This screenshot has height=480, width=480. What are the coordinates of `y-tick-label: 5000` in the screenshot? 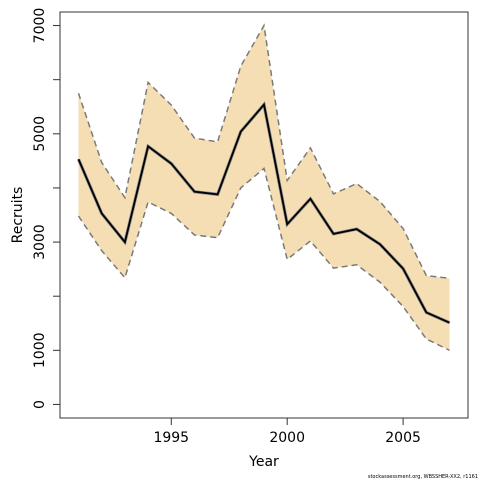 It's located at (40, 134).